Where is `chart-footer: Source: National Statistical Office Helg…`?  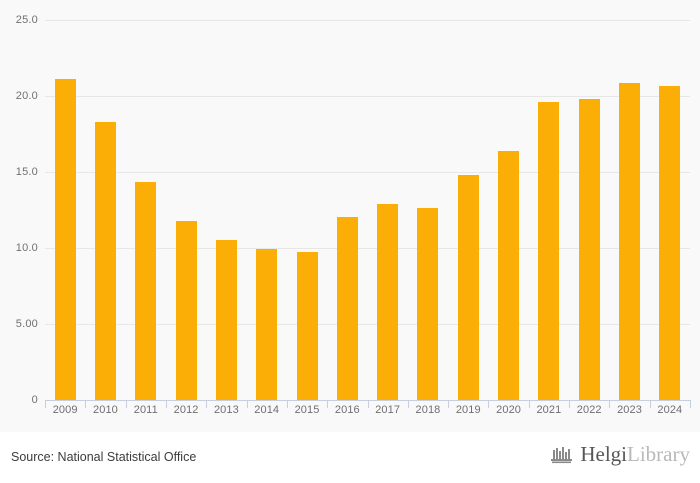
chart-footer: Source: National Statistical Office Helg… is located at coordinates (350, 457).